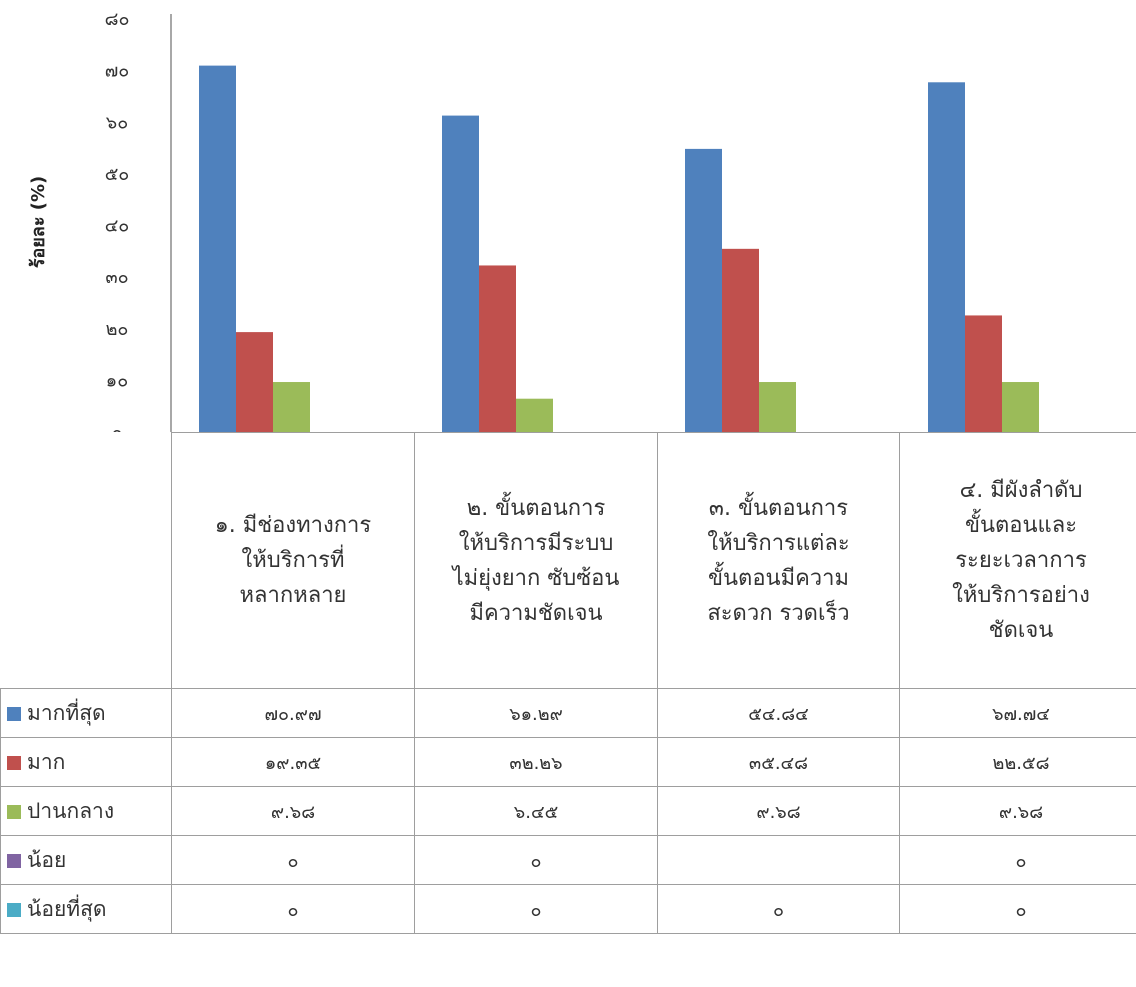  I want to click on category-label-line: ๒. ขั้นตอนการ, so click(536, 508).